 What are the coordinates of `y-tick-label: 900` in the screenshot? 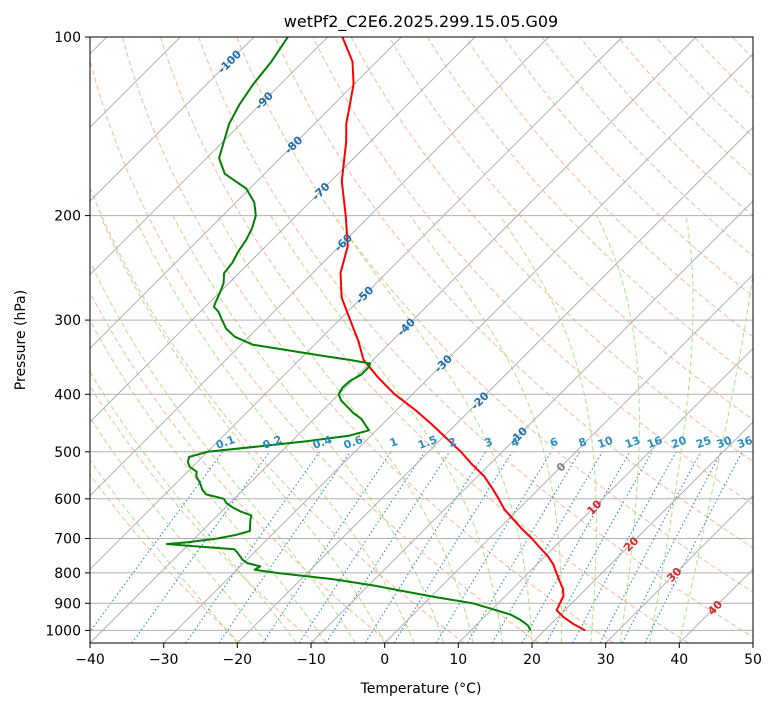 It's located at (67, 604).